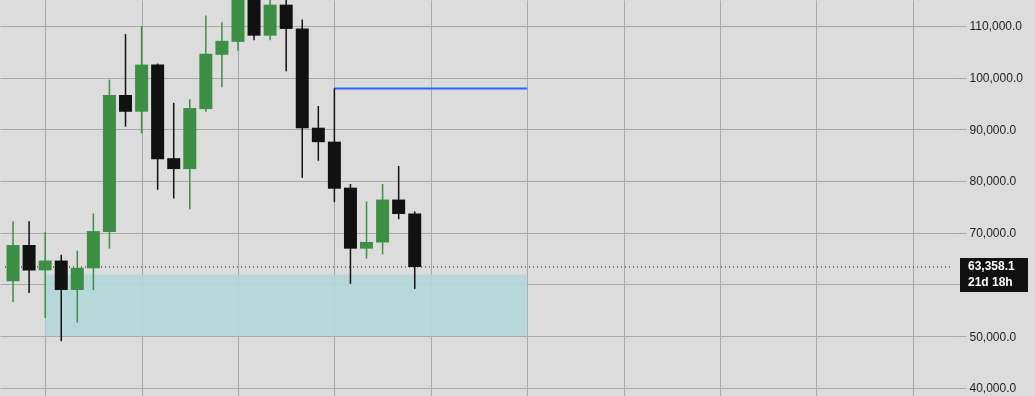 This screenshot has height=396, width=1035. I want to click on y-tick-label: 50,000.0, so click(993, 336).